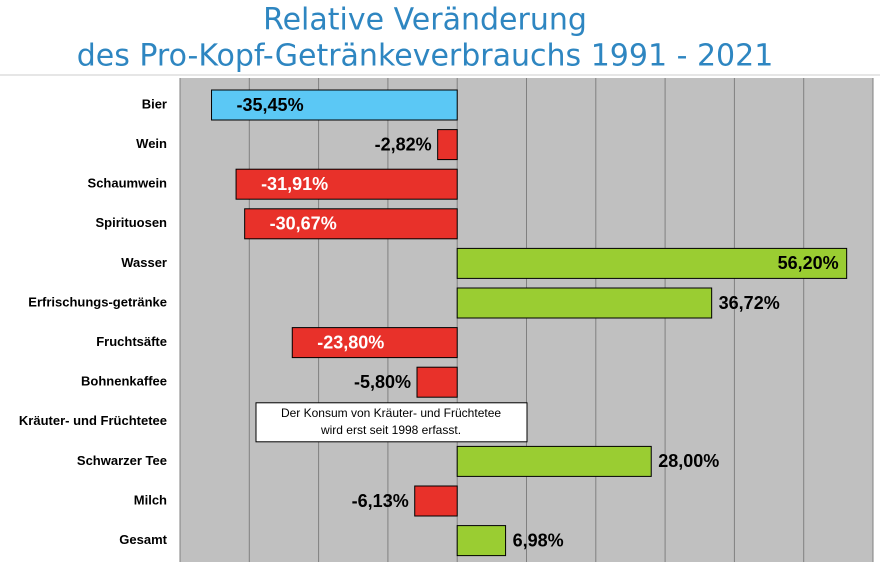 The image size is (880, 565). What do you see at coordinates (380, 501) in the screenshot?
I see `value-label: -6,13%` at bounding box center [380, 501].